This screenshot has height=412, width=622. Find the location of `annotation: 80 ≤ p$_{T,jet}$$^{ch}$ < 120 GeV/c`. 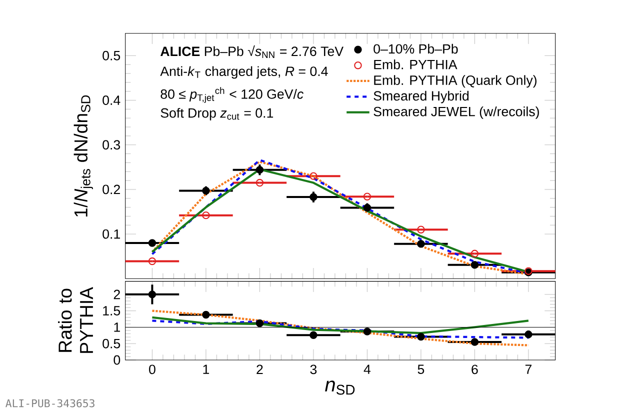

annotation: 80 ≤ p$_{T,jet}$$^{ch}$ < 120 GeV/c is located at coordinates (232, 95).